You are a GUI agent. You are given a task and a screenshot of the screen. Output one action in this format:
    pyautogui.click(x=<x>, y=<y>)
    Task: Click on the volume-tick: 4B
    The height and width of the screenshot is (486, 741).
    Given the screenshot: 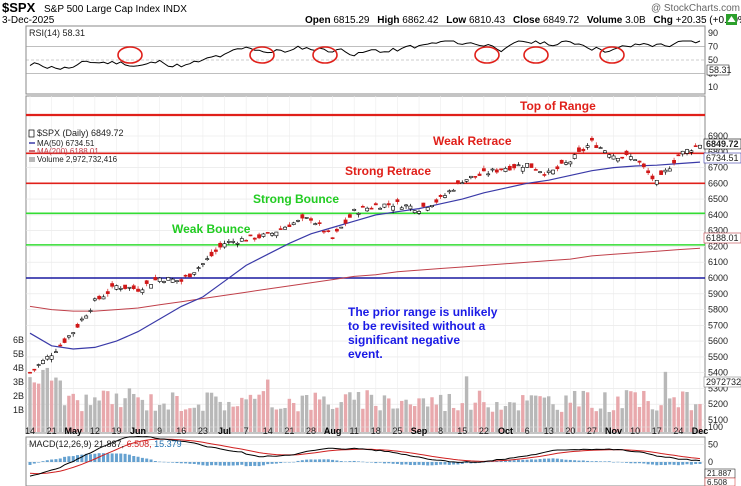 What is the action you would take?
    pyautogui.click(x=18, y=368)
    